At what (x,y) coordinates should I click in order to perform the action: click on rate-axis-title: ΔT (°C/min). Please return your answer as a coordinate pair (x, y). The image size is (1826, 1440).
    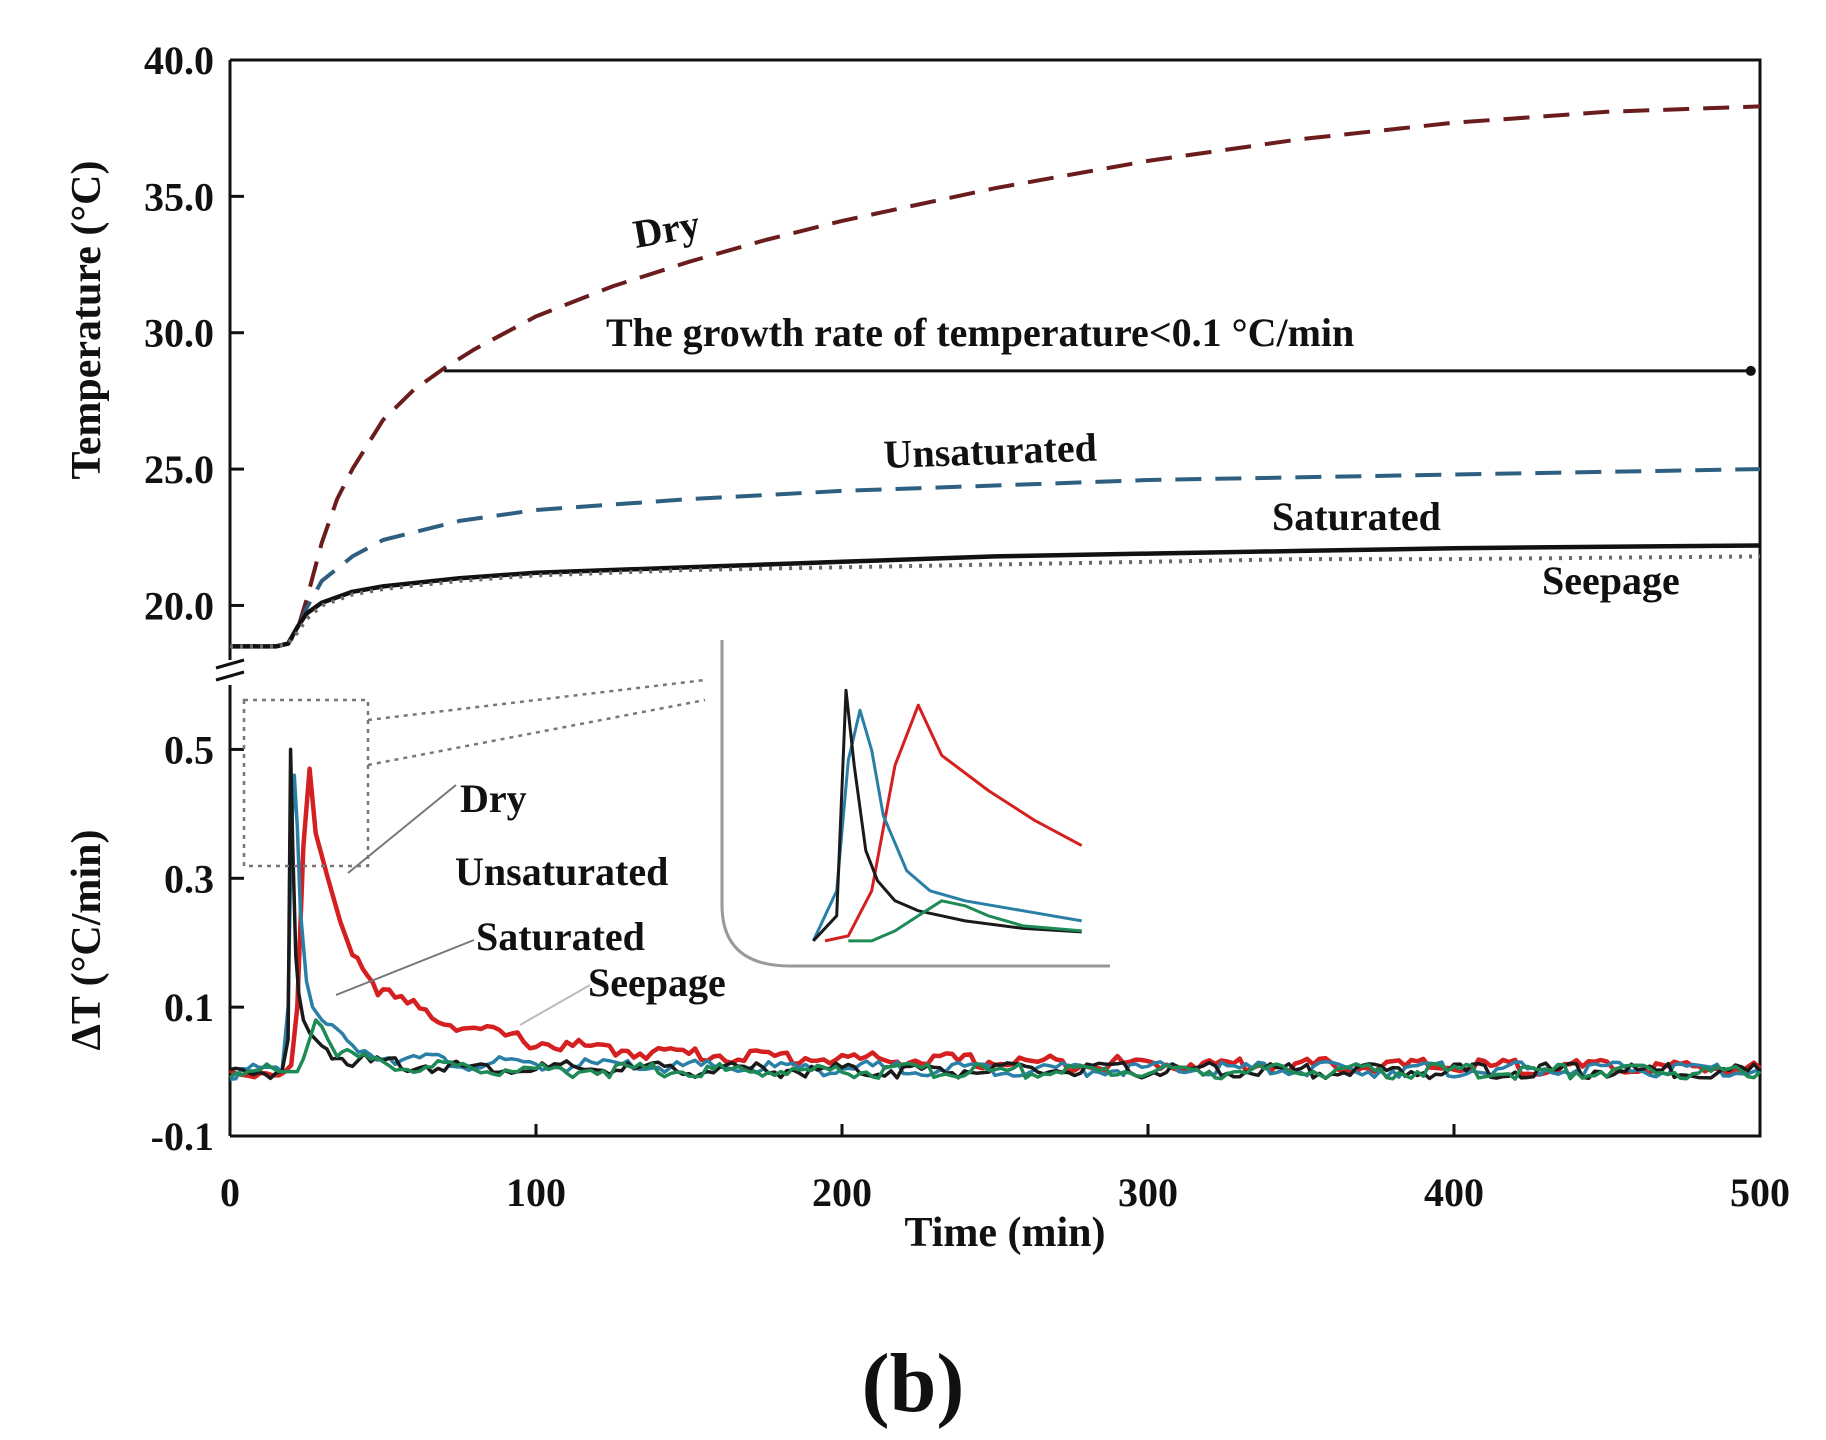
    Looking at the image, I should click on (87, 940).